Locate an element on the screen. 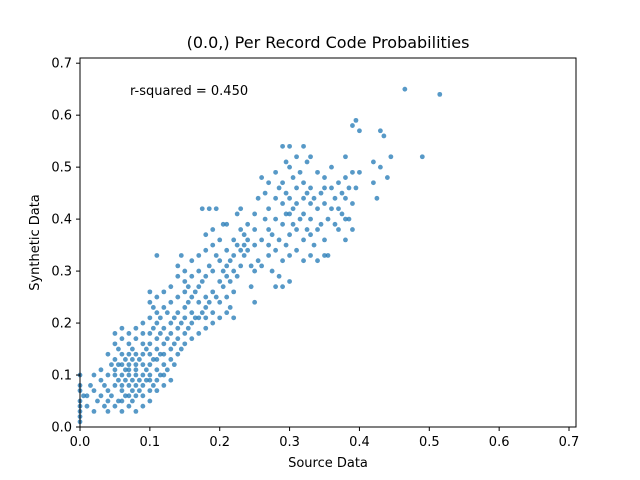 The image size is (640, 480). chart-title: (0.0,) Per Record Code Probabilities is located at coordinates (328, 42).